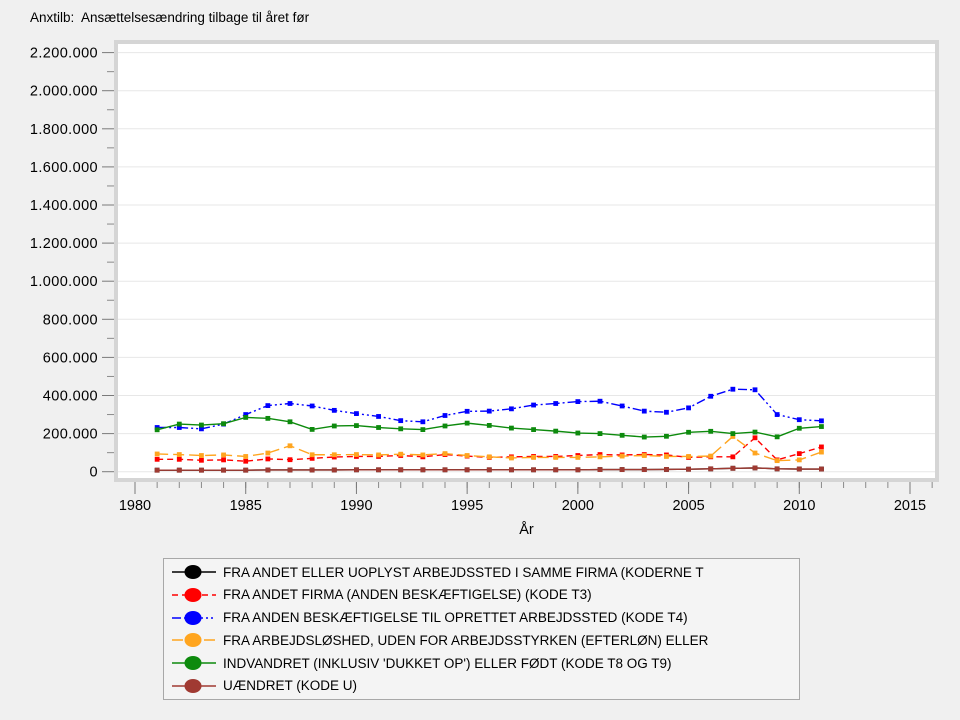 This screenshot has height=720, width=960. I want to click on x-axis-tick-label: 1990, so click(356, 506).